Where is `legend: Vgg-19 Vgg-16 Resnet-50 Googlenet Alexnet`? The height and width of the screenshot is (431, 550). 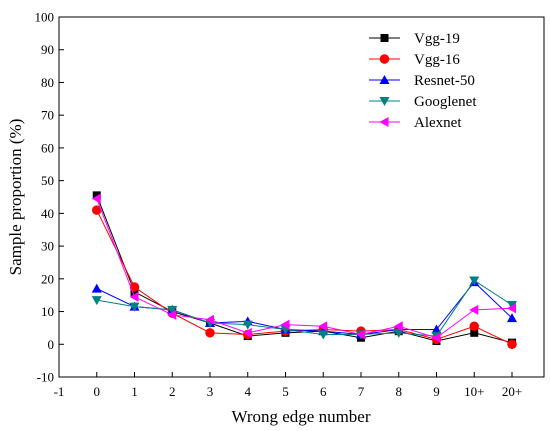
legend: Vgg-19 Vgg-16 Resnet-50 Googlenet Alexnet is located at coordinates (423, 81).